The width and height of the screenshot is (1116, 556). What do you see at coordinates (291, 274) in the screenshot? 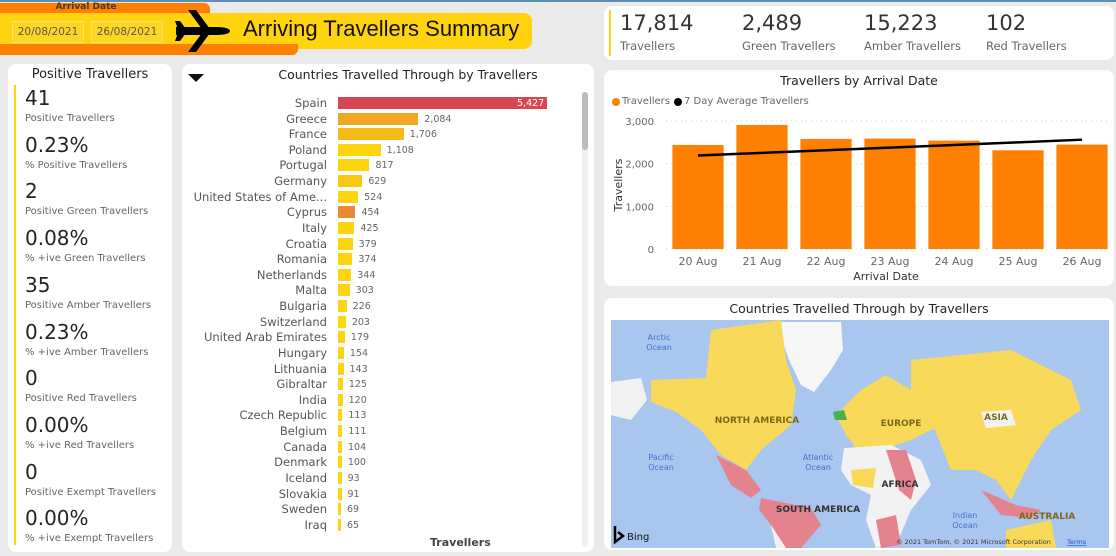
I see `country-label: Netherlands` at bounding box center [291, 274].